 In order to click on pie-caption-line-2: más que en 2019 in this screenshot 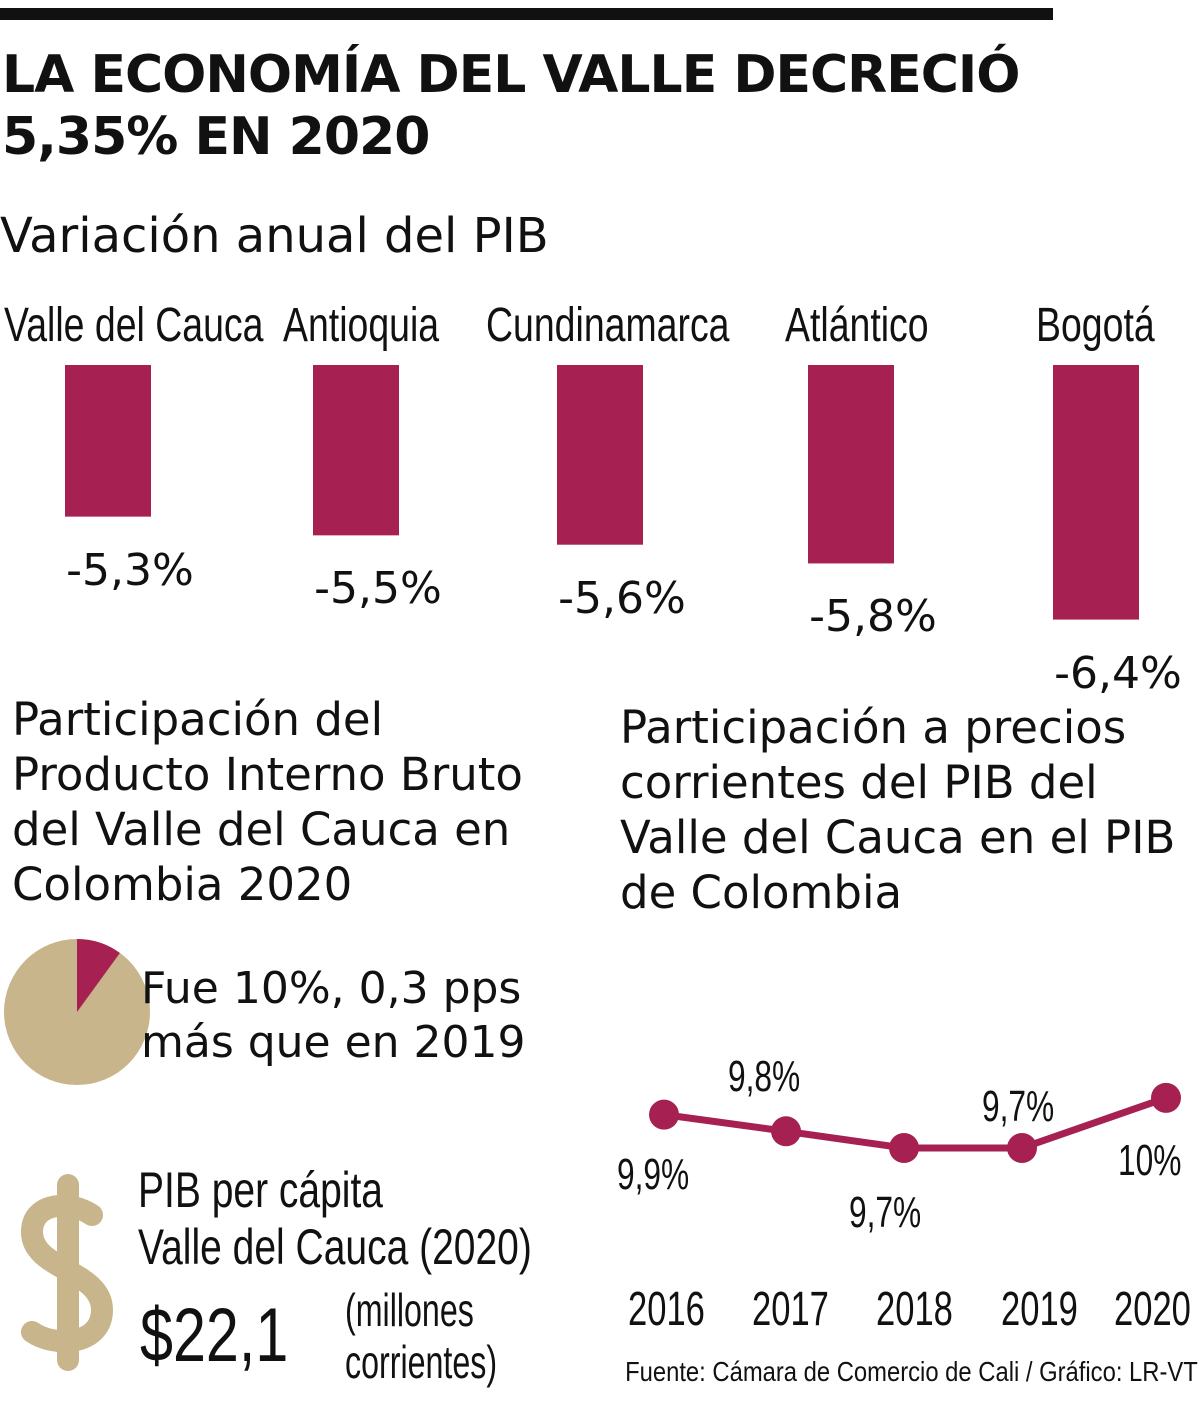, I will do `click(333, 1042)`.